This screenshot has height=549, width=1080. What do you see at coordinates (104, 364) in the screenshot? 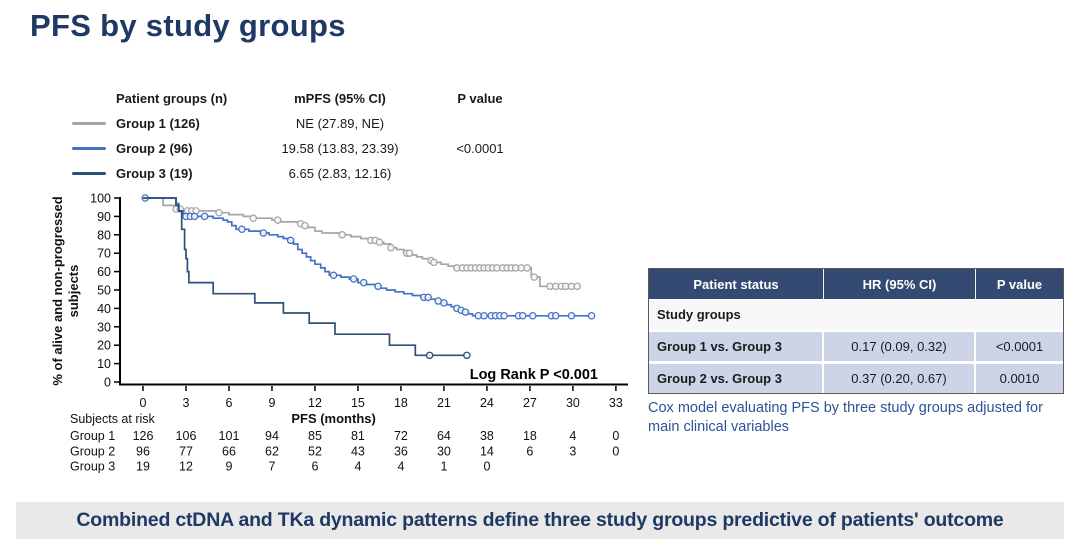
I see `y-tick-label: 10` at bounding box center [104, 364].